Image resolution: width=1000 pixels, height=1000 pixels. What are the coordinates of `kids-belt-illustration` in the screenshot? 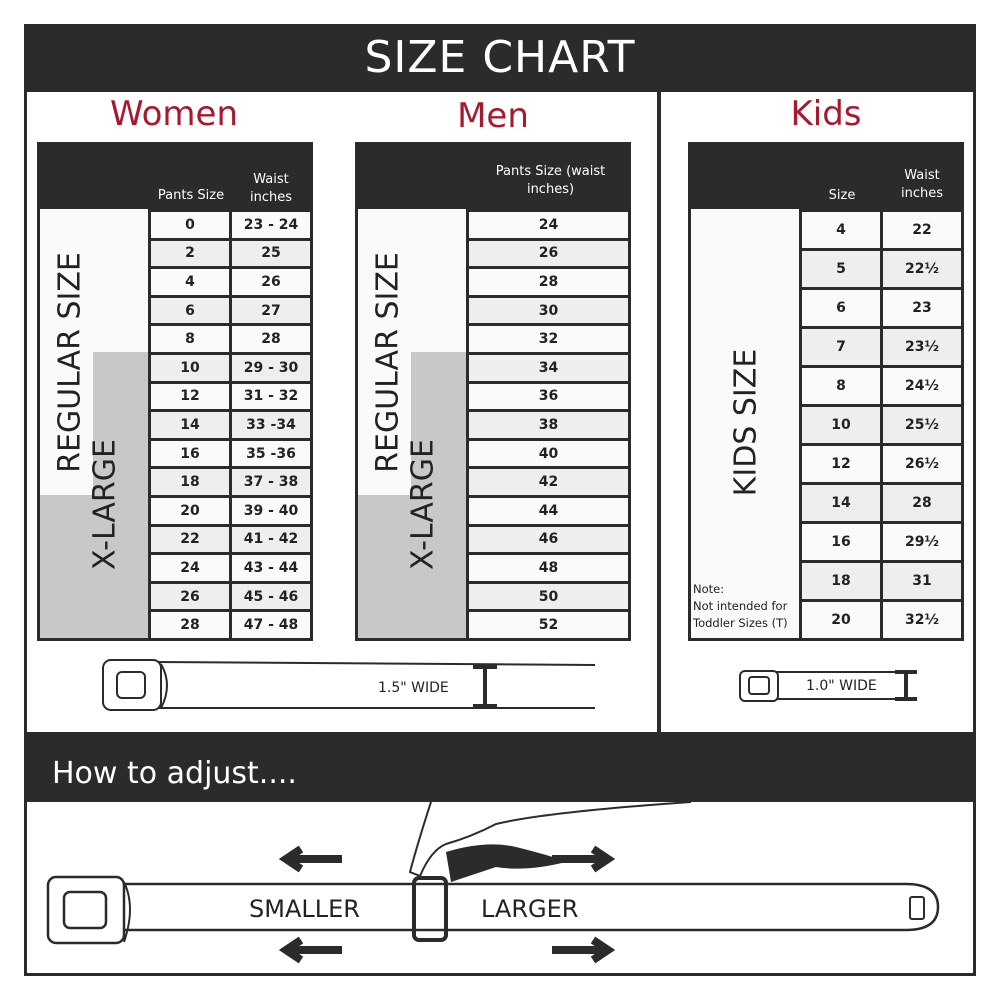 It's located at (828, 686).